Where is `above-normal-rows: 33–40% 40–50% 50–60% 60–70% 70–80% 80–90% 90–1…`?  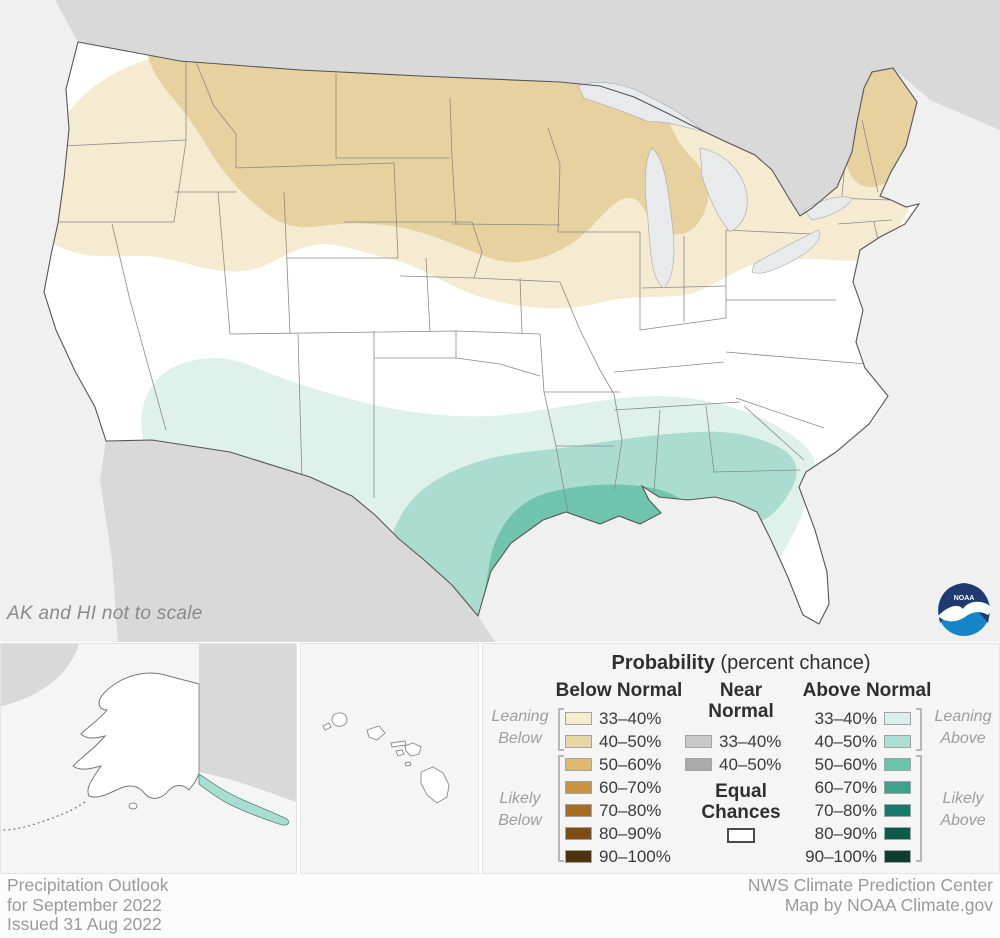 above-normal-rows: 33–40% 40–50% 50–60% 60–70% 70–80% 80–90% 90–1… is located at coordinates (847, 787).